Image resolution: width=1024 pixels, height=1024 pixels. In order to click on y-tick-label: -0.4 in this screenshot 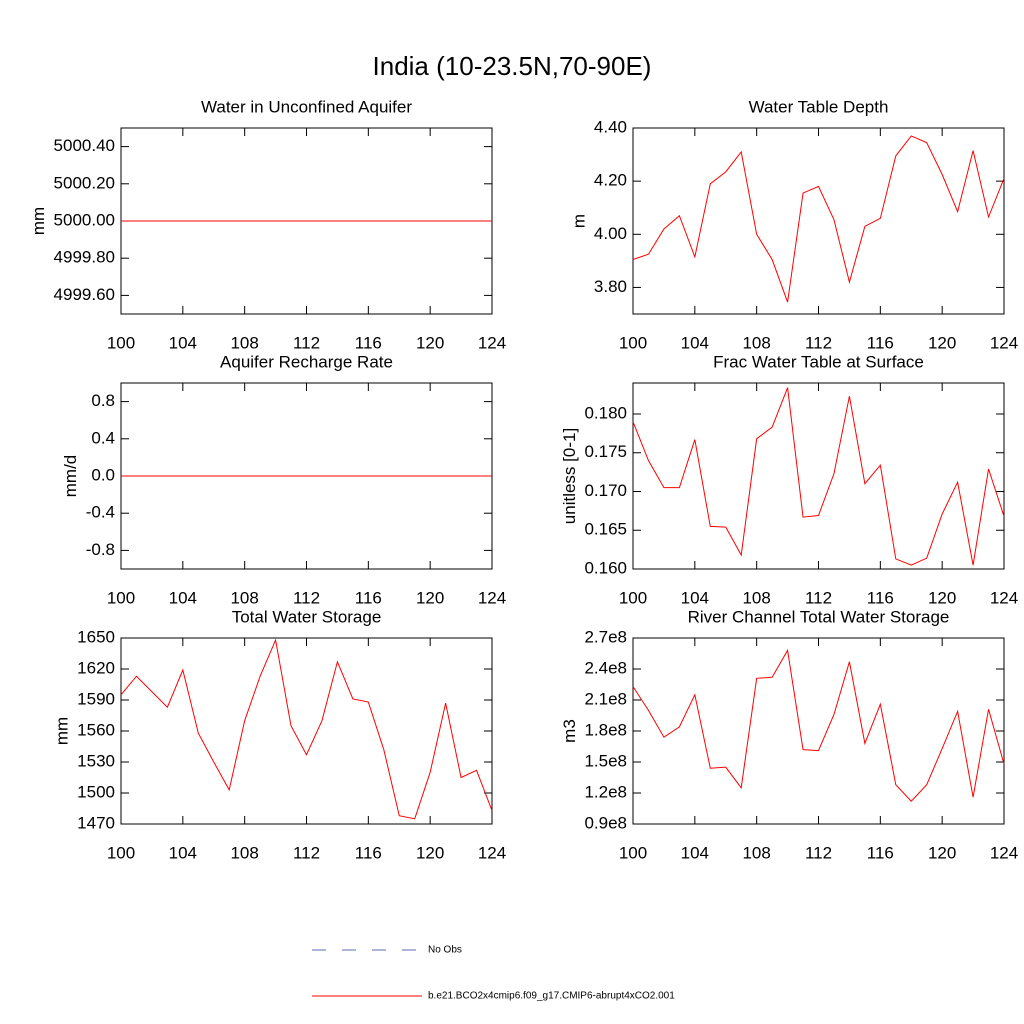, I will do `click(100, 512)`.